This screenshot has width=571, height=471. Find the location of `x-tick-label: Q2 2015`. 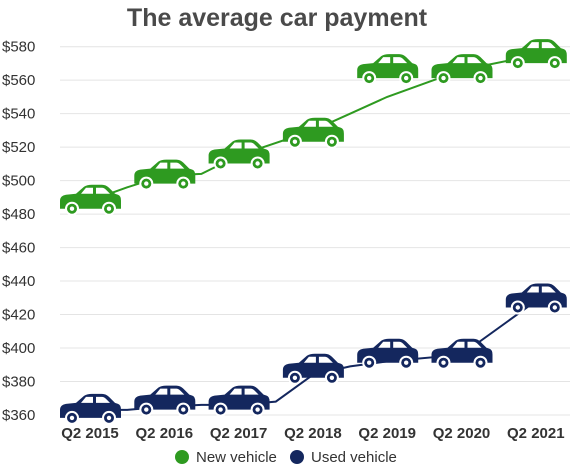

x-tick-label: Q2 2015 is located at coordinates (90, 433).